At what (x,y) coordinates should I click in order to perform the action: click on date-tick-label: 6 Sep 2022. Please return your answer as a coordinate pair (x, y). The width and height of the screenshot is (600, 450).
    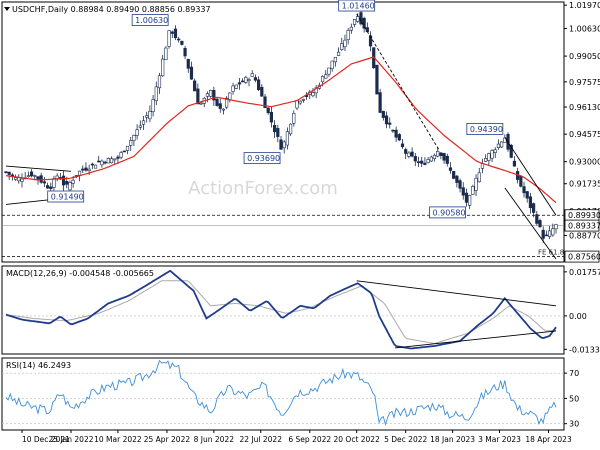
    Looking at the image, I should click on (309, 439).